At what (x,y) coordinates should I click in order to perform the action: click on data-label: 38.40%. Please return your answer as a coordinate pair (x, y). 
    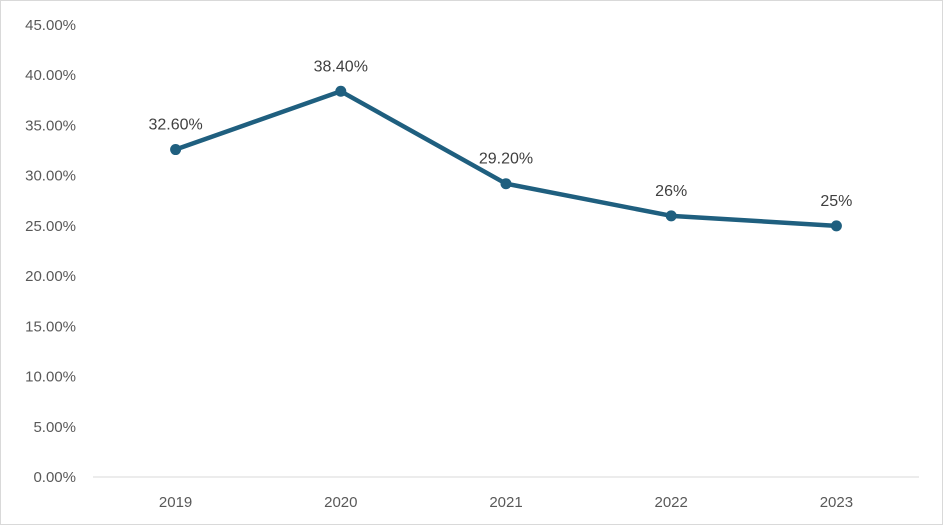
    Looking at the image, I should click on (341, 66).